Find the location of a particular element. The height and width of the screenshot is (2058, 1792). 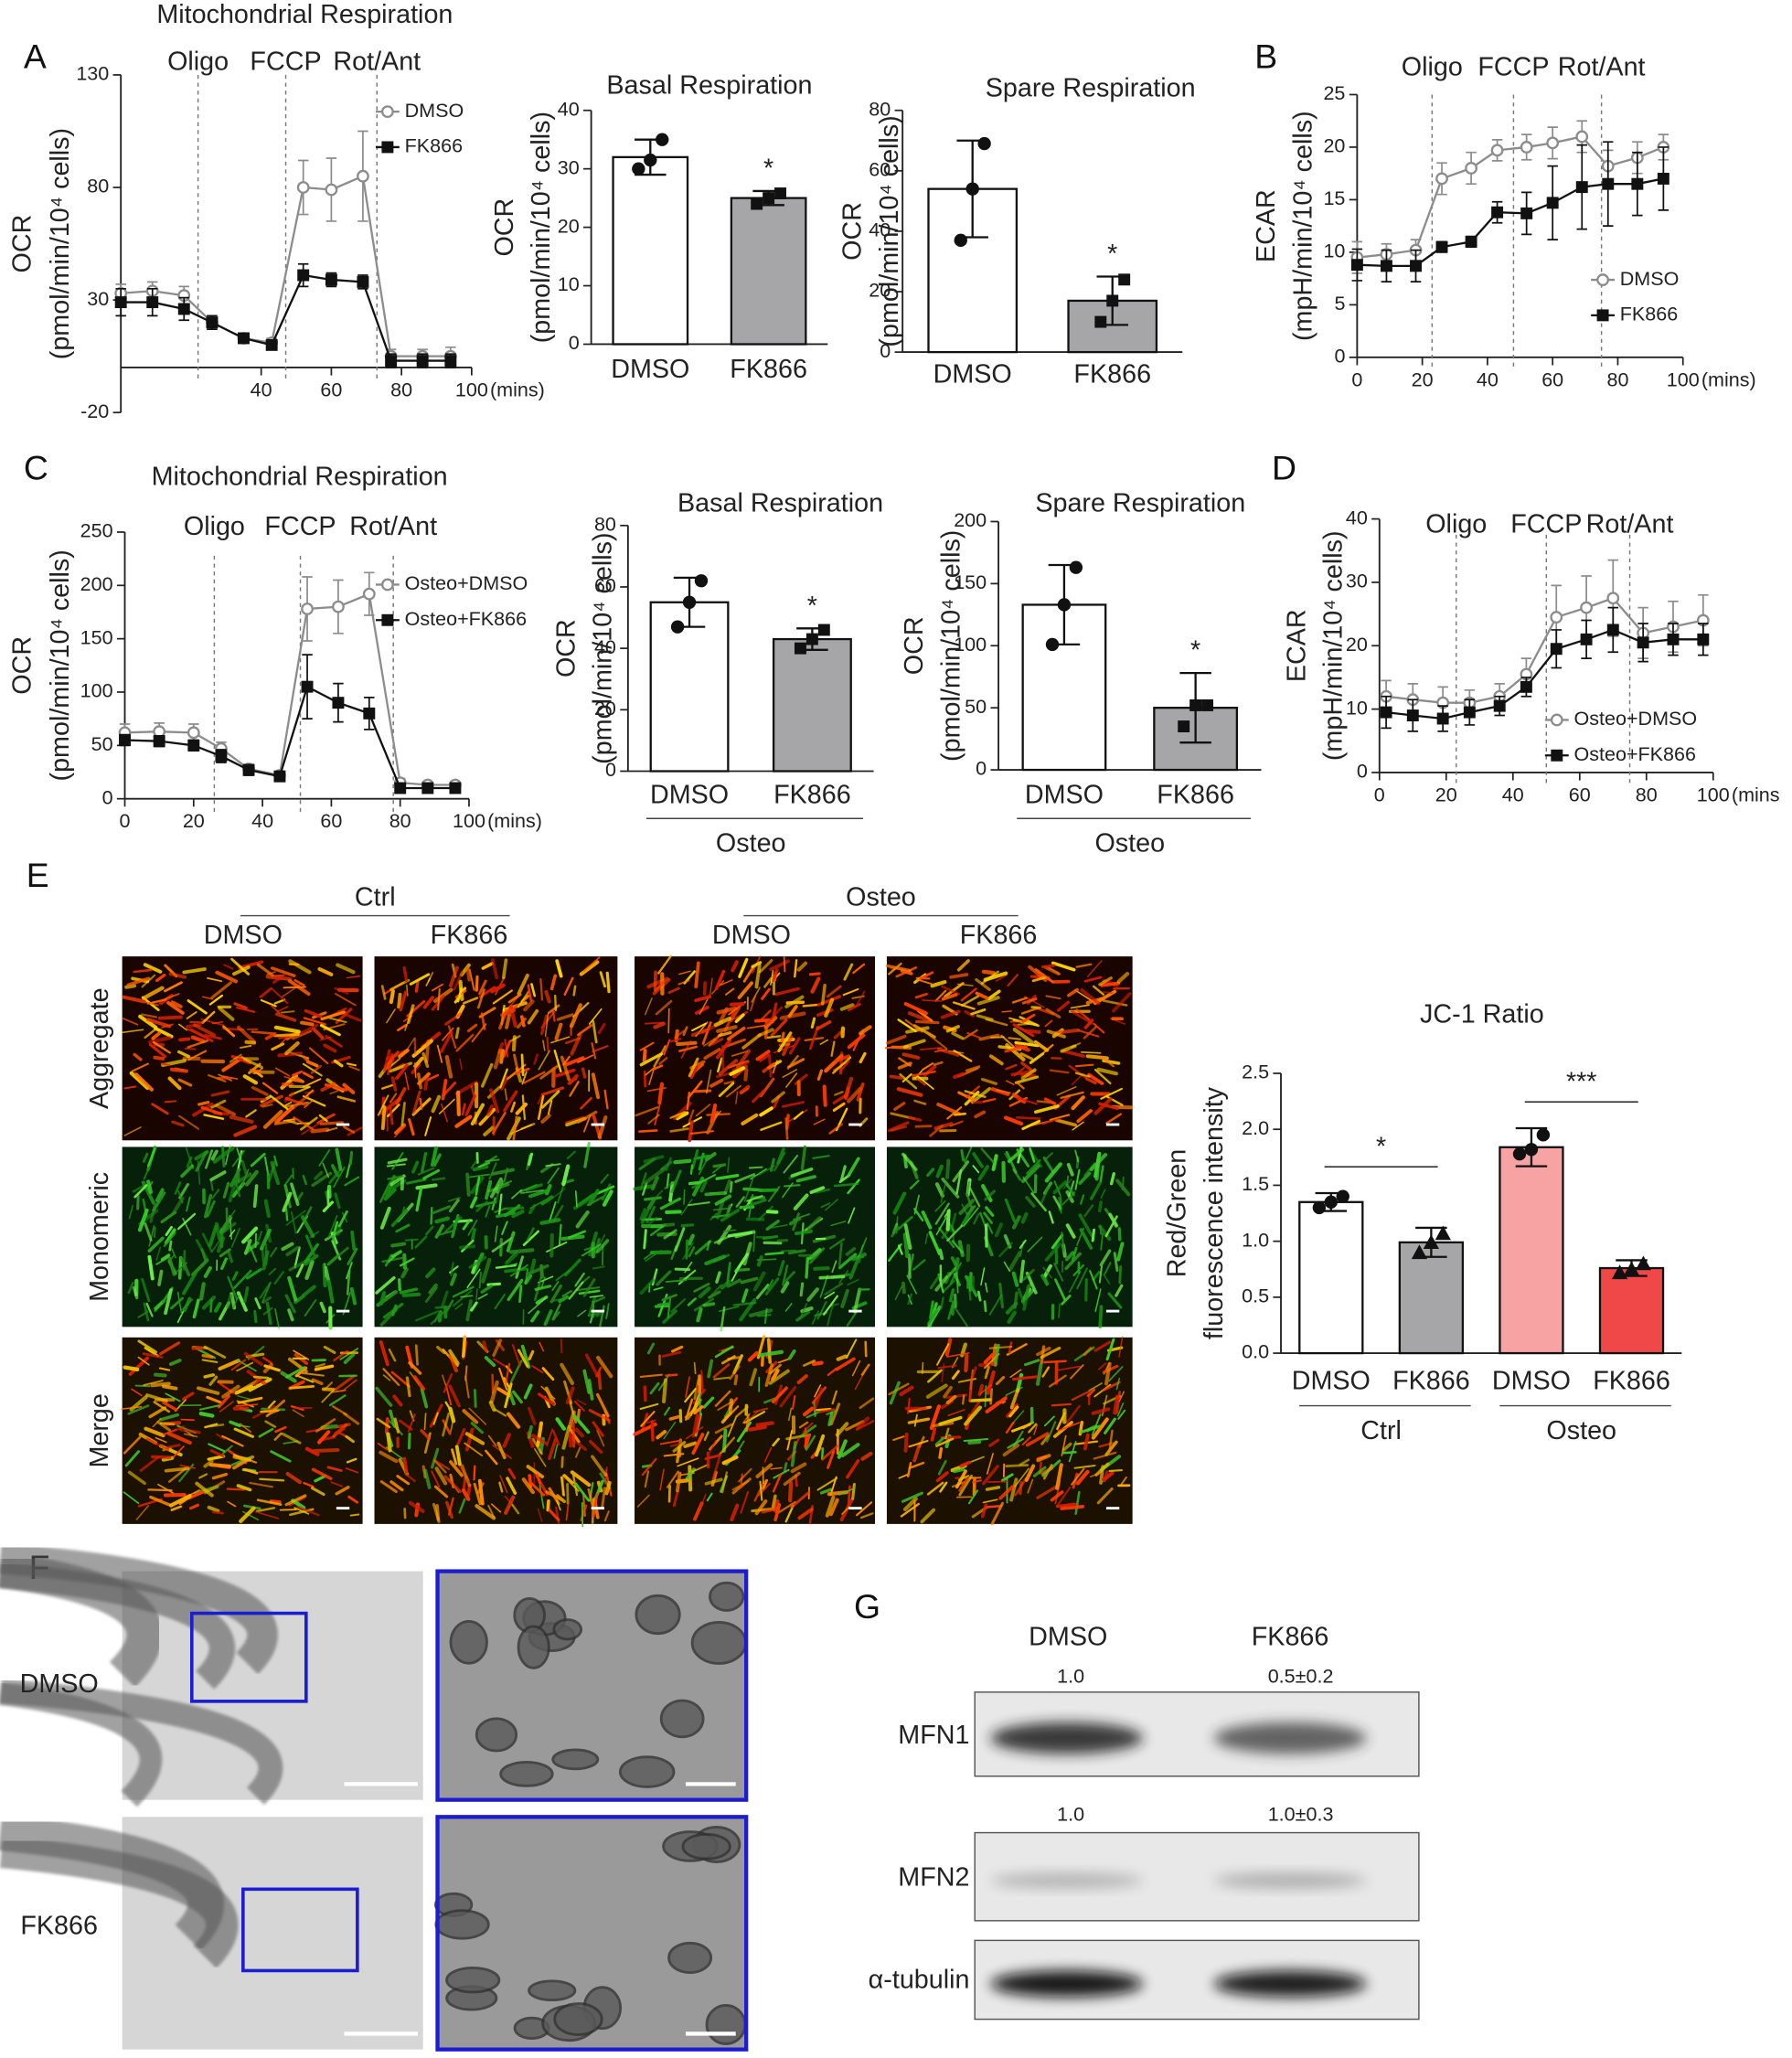

x-tick-label: 40 is located at coordinates (261, 390).